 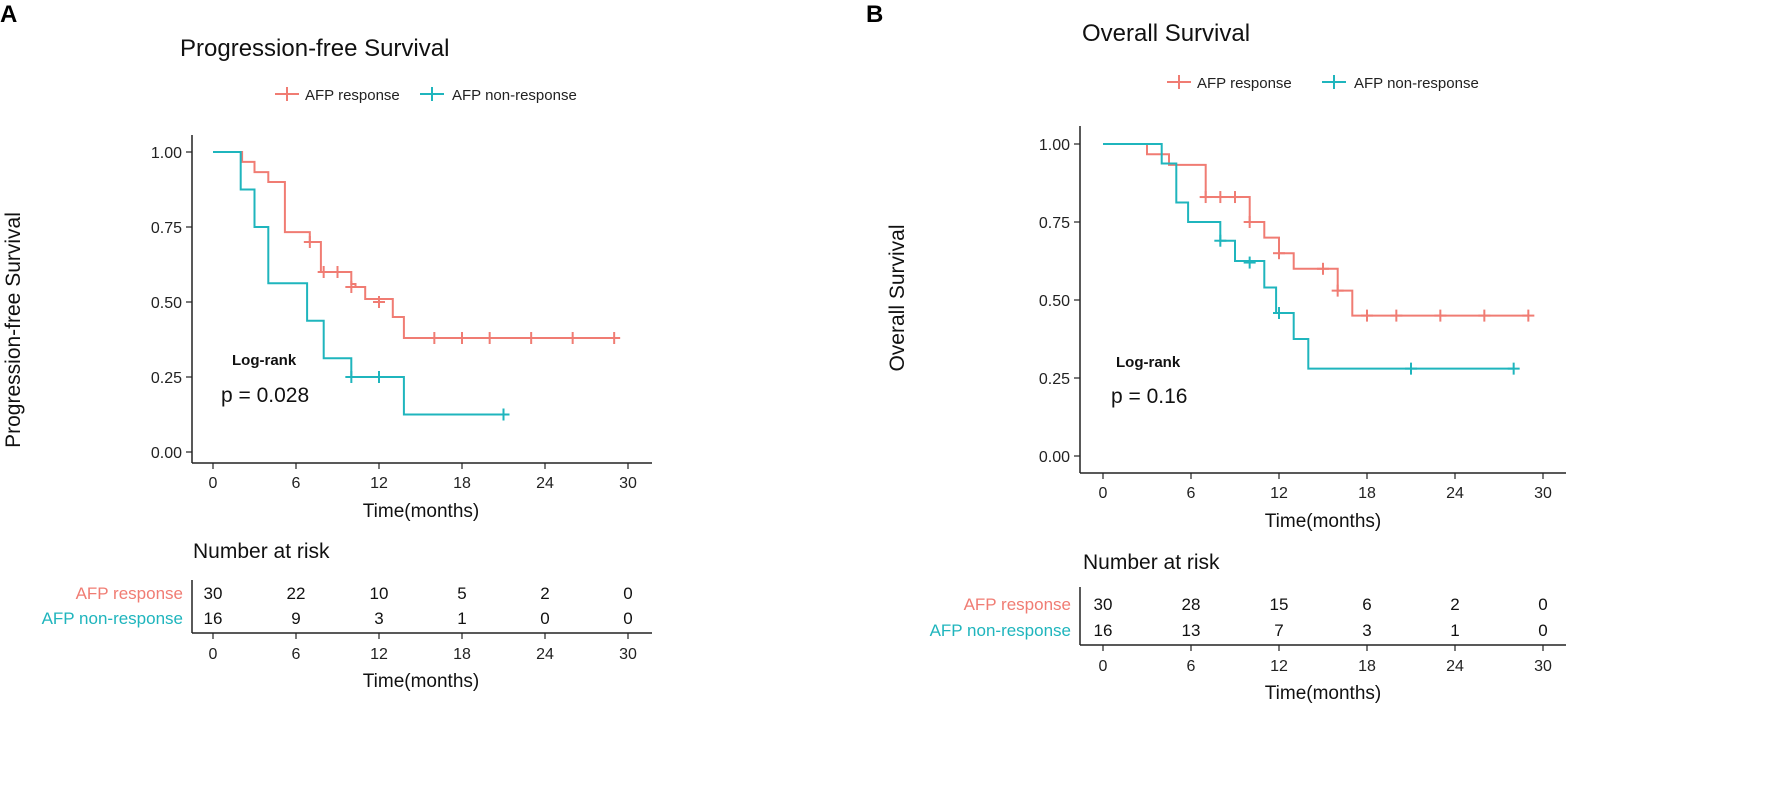 I want to click on panel-a-y-tick-label-3: 0.75, so click(x=166, y=228).